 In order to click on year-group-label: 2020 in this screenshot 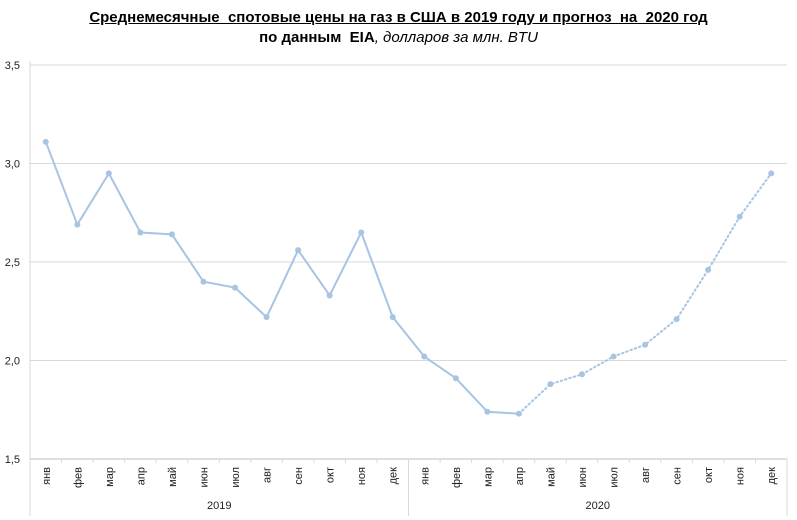, I will do `click(598, 506)`.